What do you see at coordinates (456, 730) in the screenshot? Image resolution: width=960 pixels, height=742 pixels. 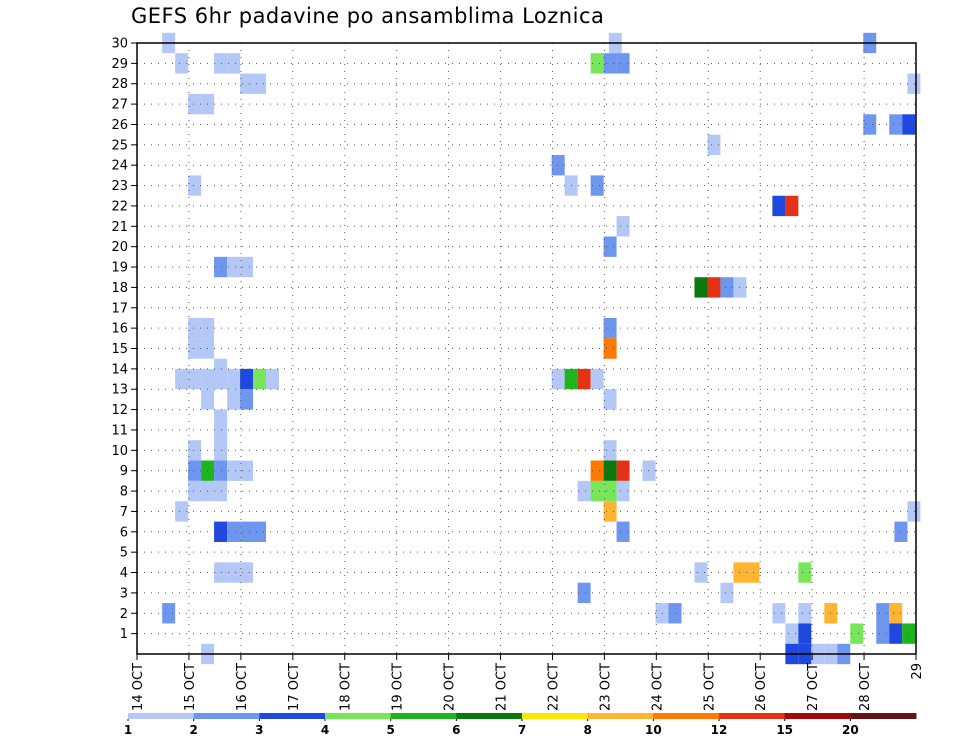 I see `colorbar-label: 6` at bounding box center [456, 730].